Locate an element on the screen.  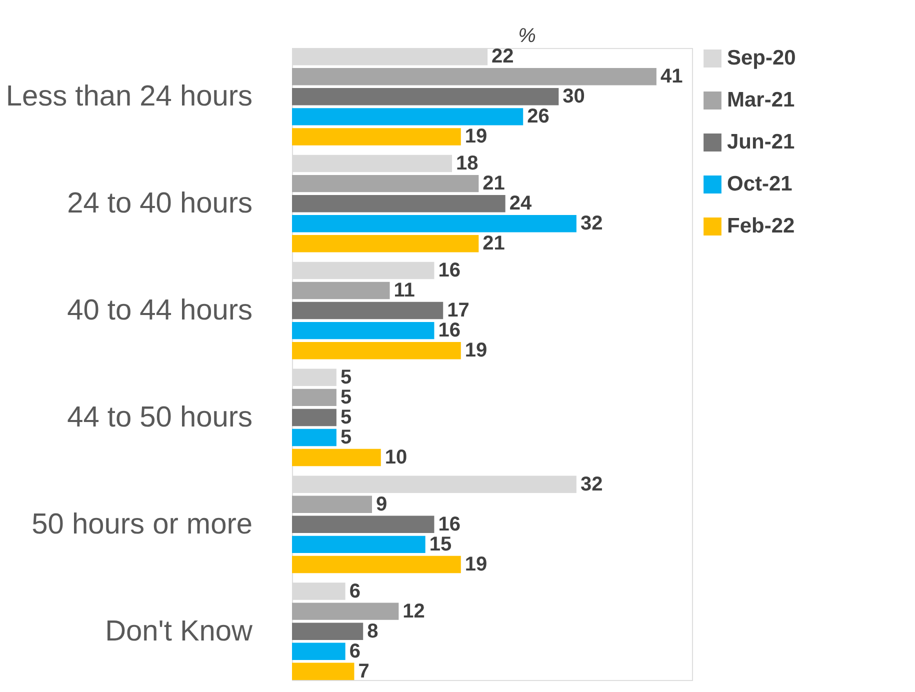
legend-label: Jun-21 is located at coordinates (761, 142).